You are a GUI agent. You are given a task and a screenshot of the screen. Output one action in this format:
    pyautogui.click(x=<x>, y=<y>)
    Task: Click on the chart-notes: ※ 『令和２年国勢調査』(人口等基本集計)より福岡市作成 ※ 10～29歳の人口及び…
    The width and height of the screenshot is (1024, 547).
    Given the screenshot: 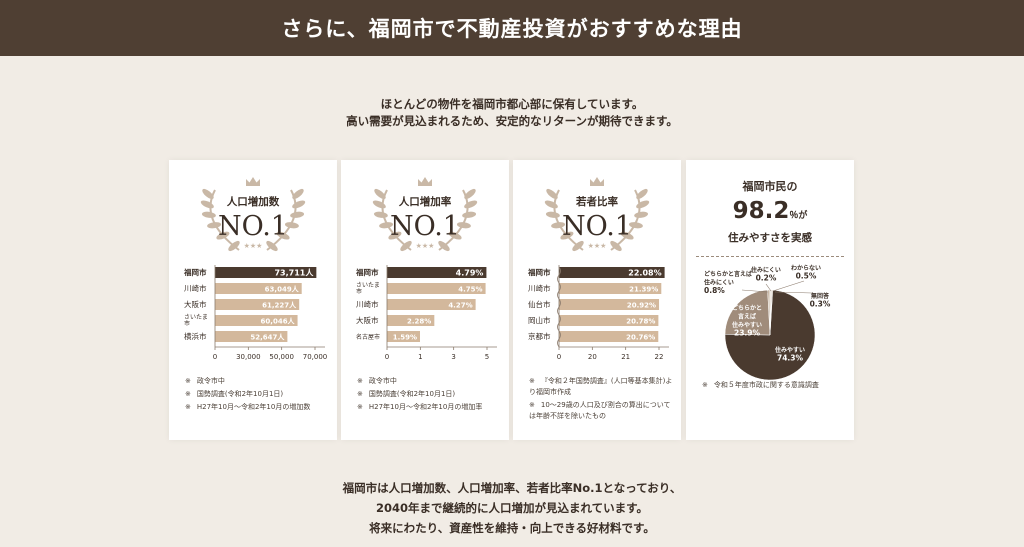 What is the action you would take?
    pyautogui.click(x=602, y=400)
    